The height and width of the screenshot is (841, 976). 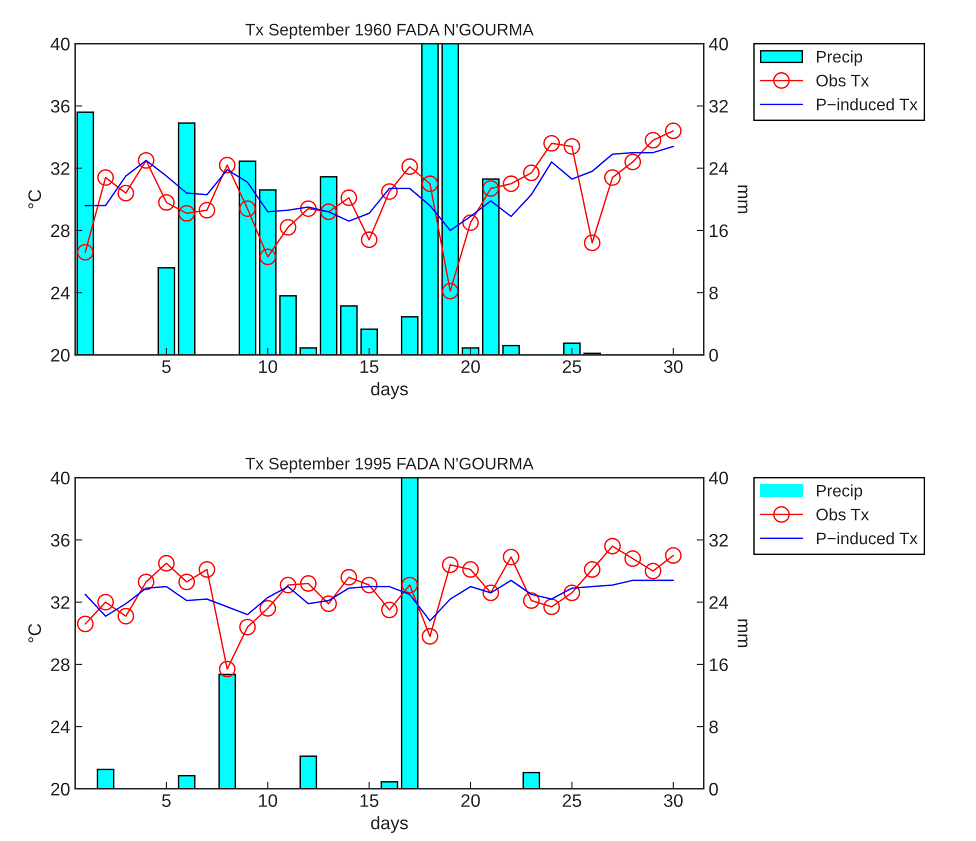 I want to click on chart-title: Tx September 1960 FADA N'GOURMA, so click(x=390, y=31).